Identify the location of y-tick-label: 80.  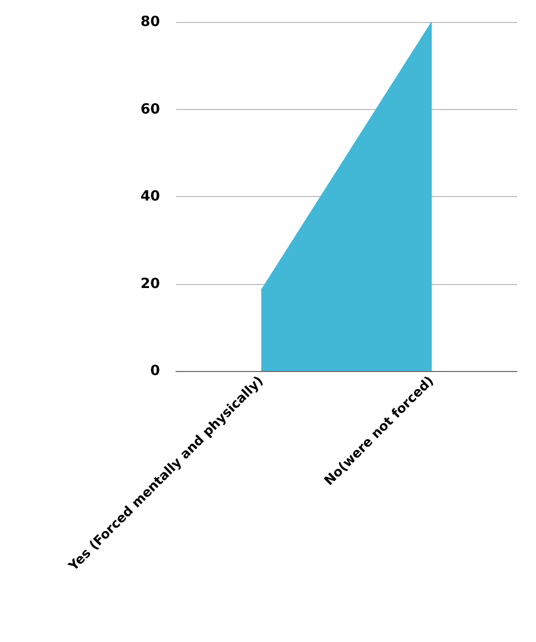
(150, 22).